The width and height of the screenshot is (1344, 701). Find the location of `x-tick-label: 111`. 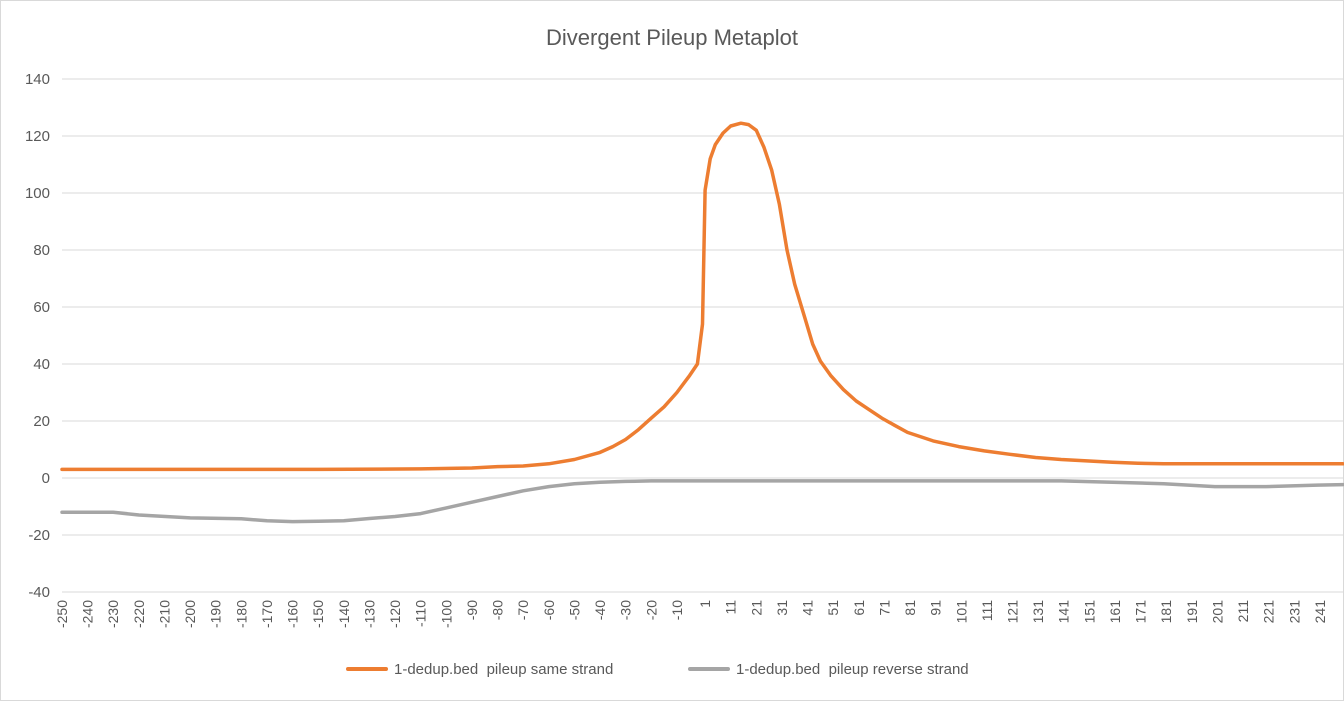

x-tick-label: 111 is located at coordinates (987, 610).